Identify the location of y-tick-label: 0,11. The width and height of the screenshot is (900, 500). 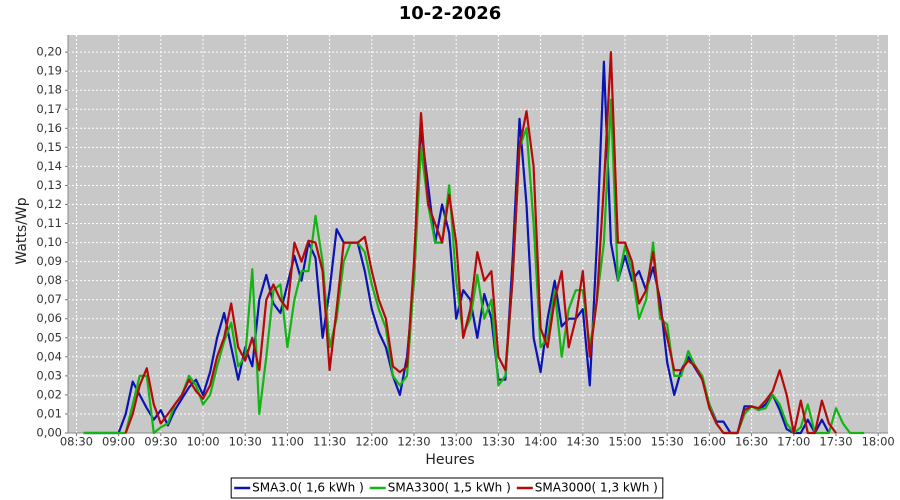
(49, 223).